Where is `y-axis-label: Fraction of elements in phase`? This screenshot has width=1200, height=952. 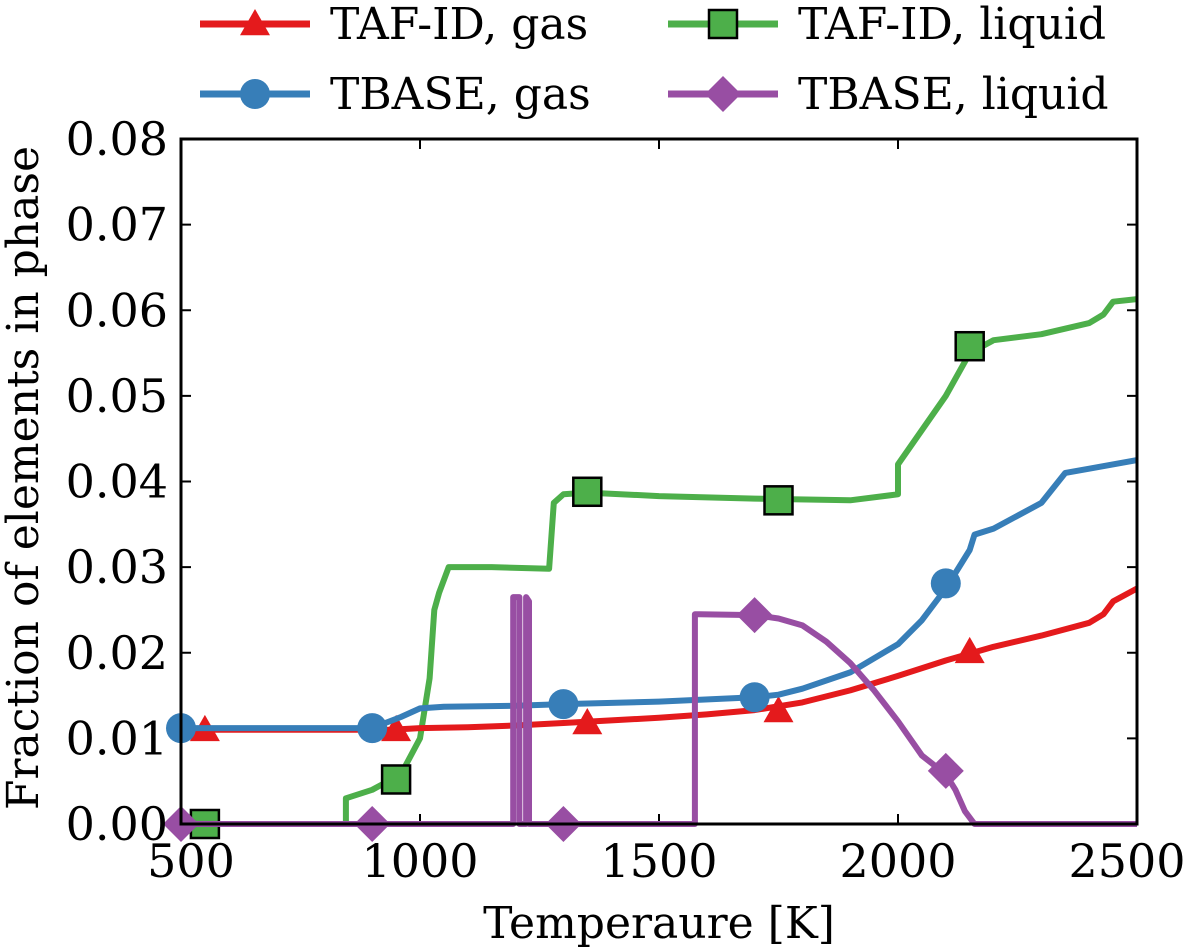
y-axis-label: Fraction of elements in phase is located at coordinates (24, 478).